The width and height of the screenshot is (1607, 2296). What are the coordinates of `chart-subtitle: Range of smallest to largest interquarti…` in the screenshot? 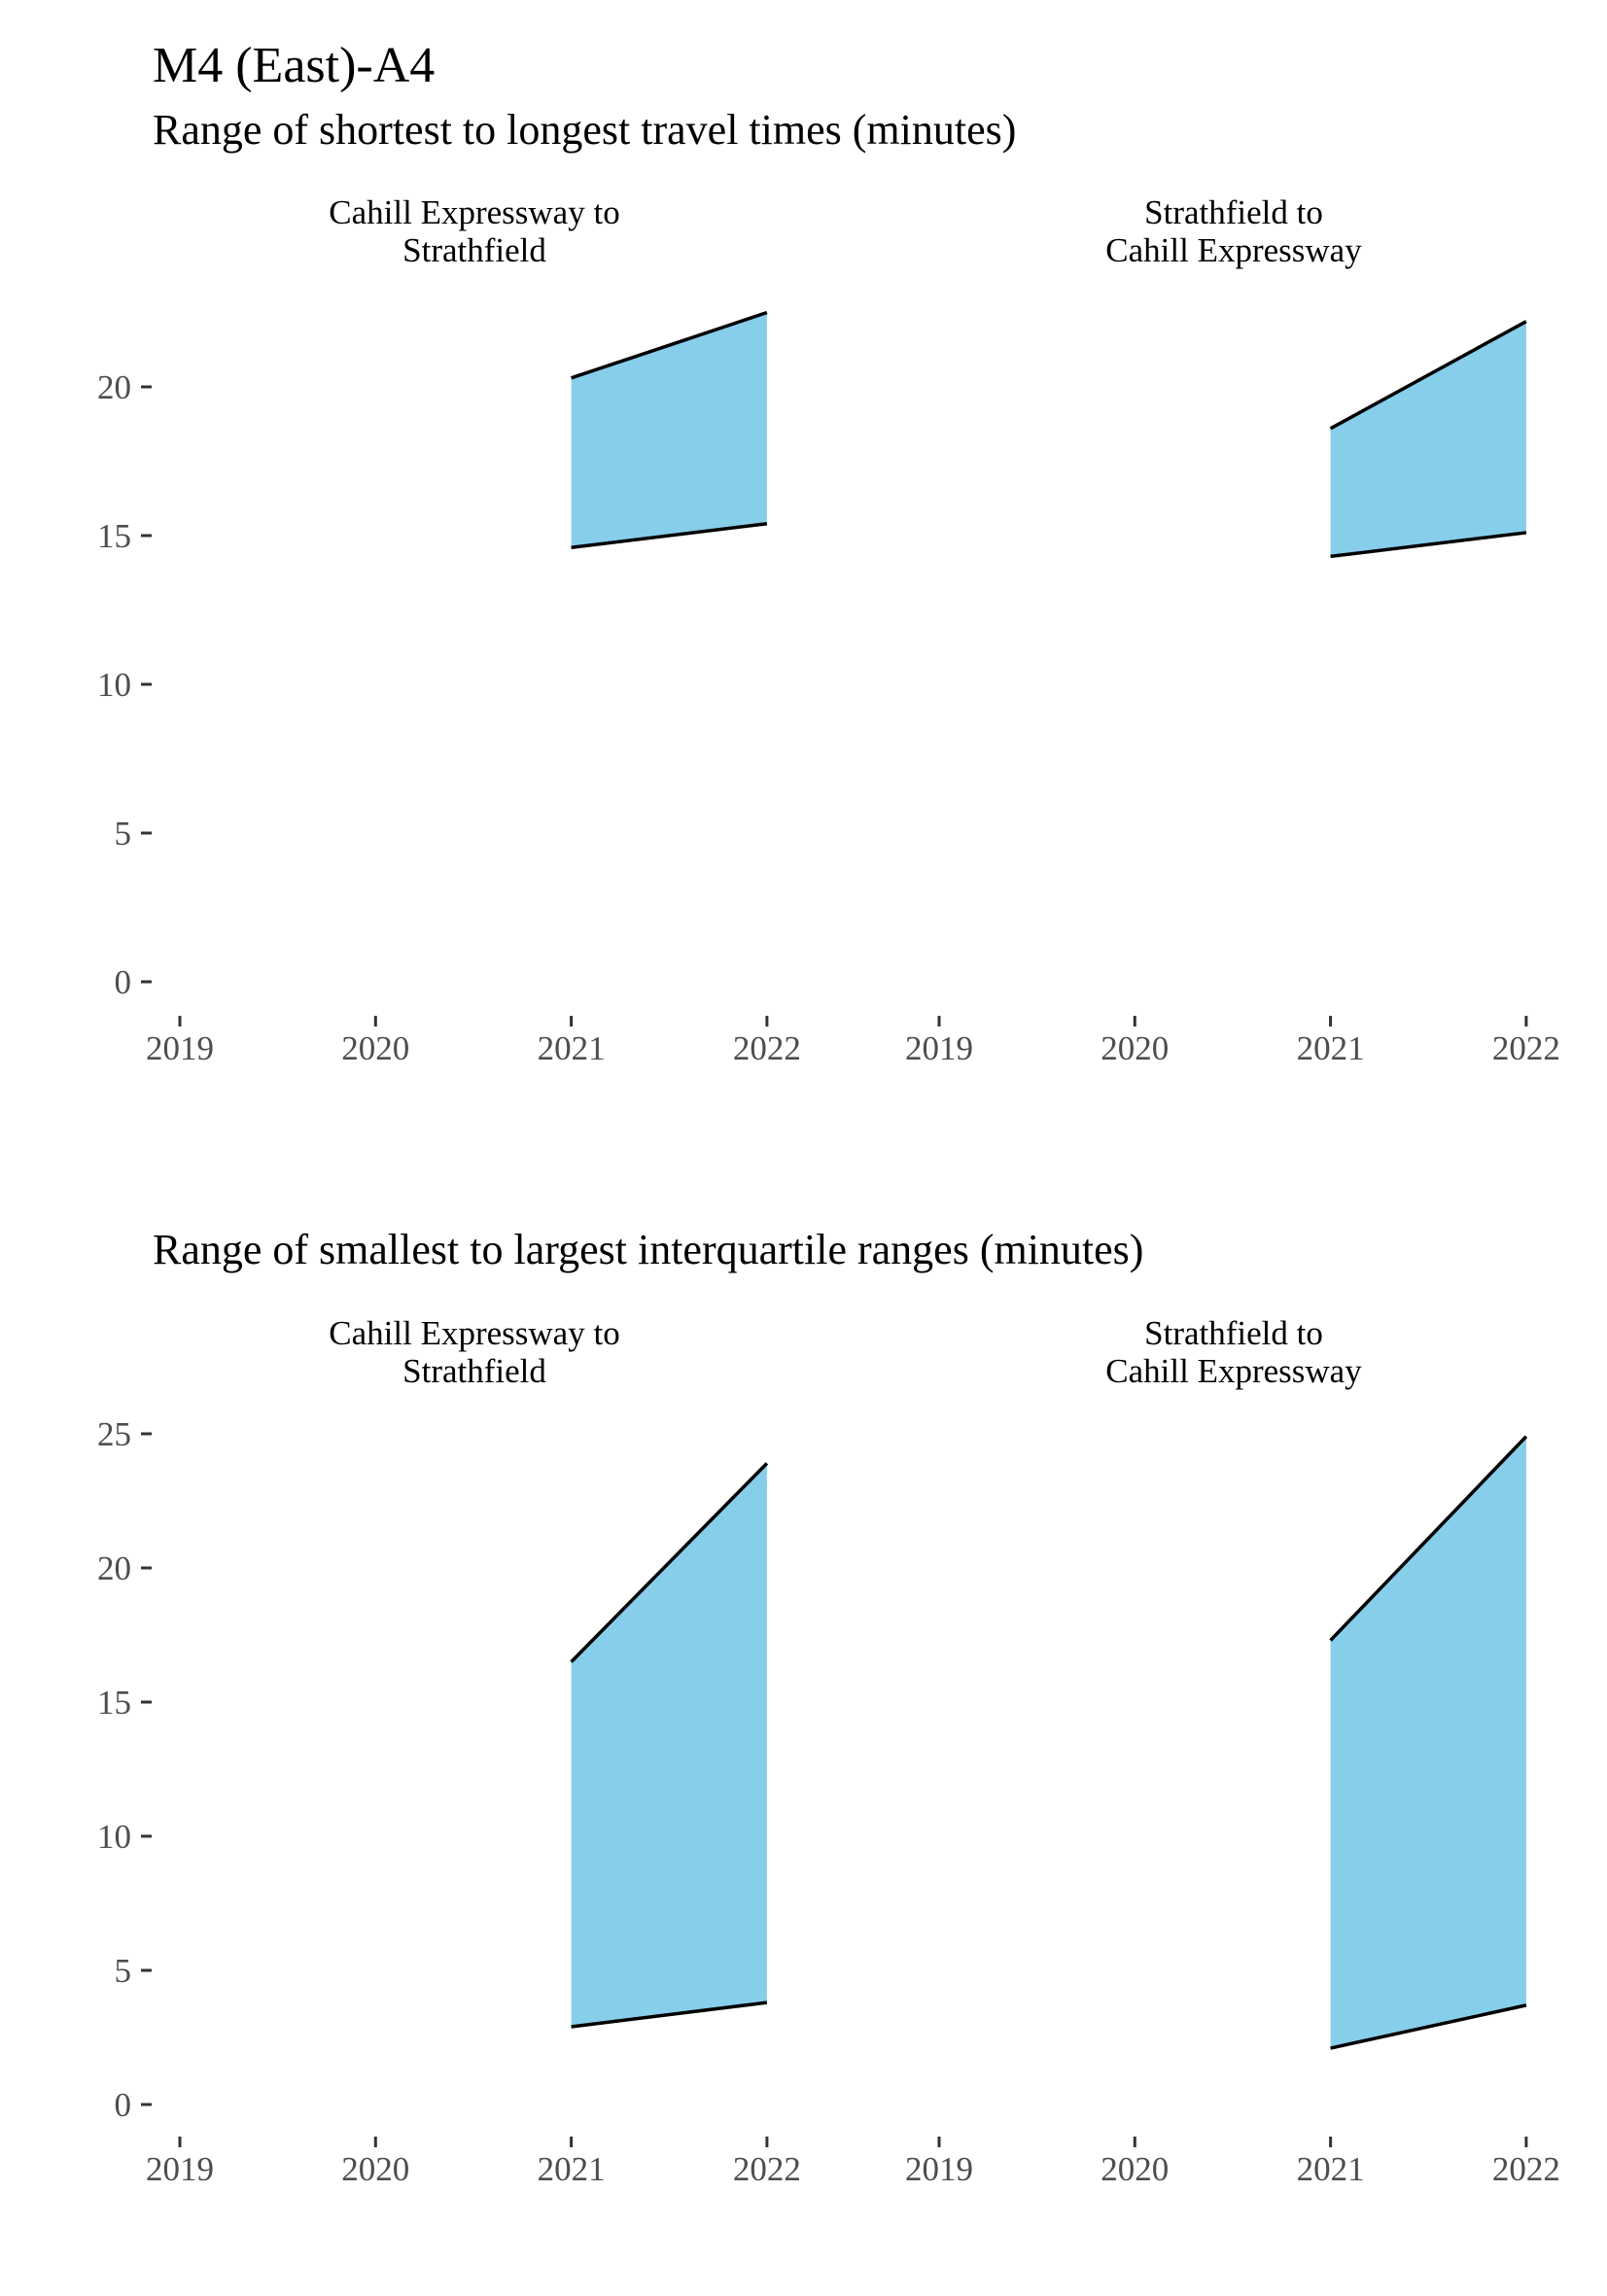 It's located at (648, 1249).